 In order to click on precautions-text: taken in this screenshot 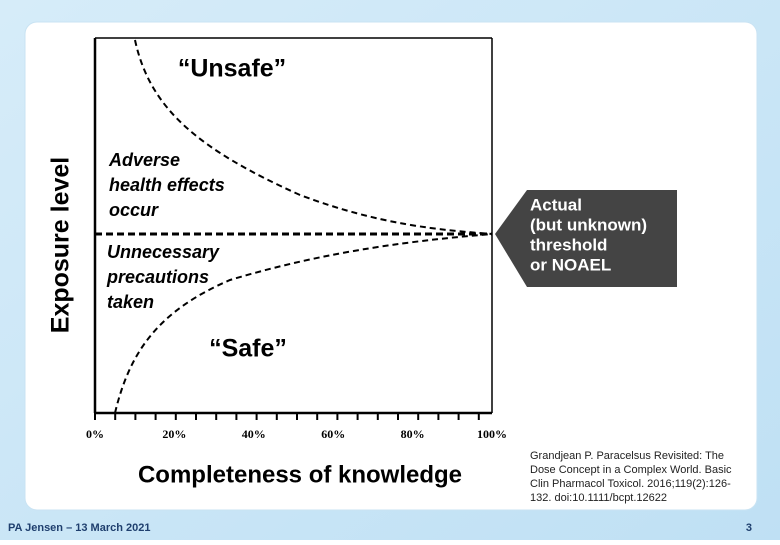, I will do `click(130, 302)`.